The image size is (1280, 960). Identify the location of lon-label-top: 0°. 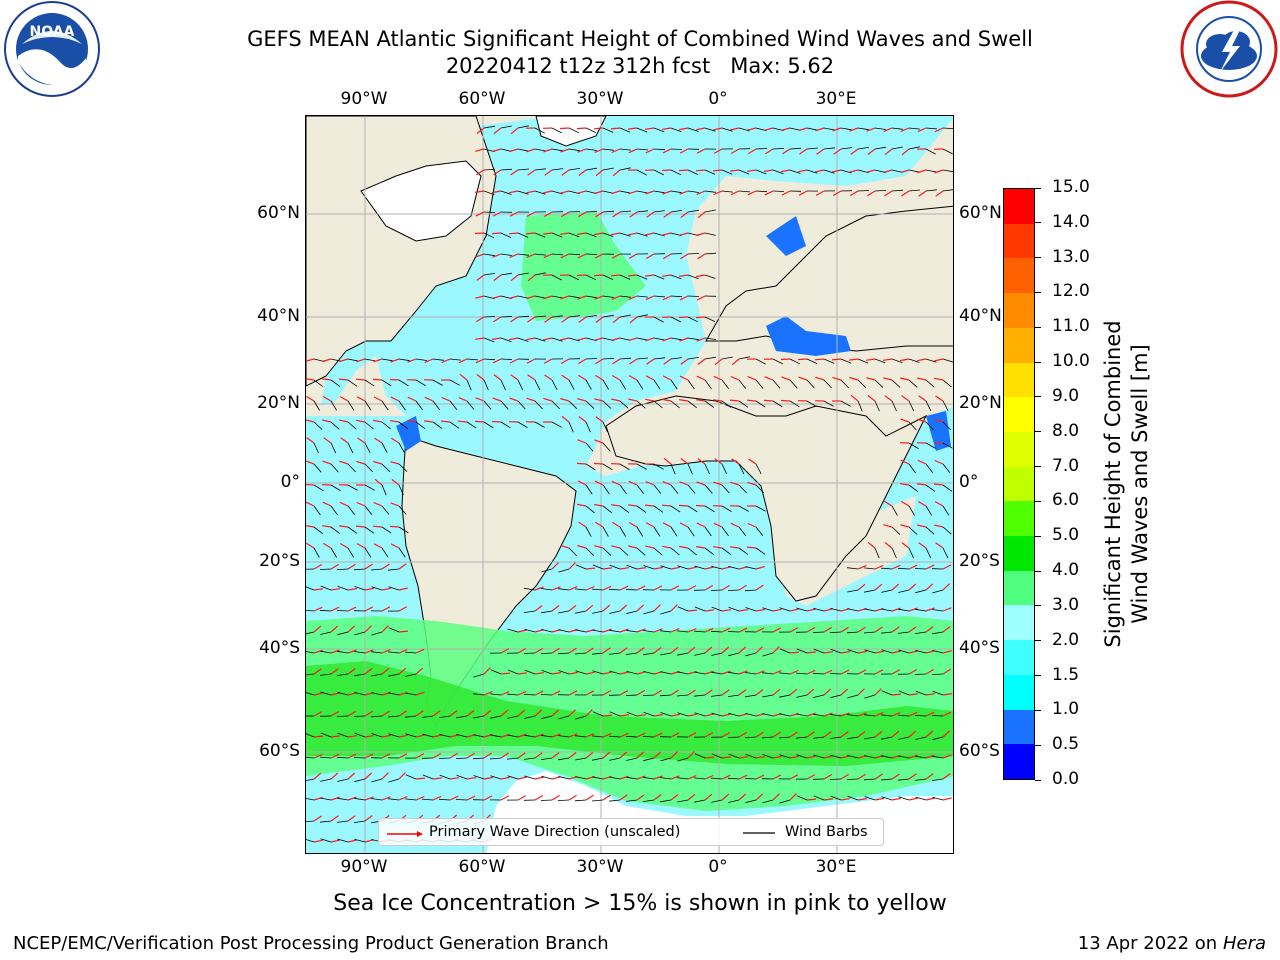
(718, 99).